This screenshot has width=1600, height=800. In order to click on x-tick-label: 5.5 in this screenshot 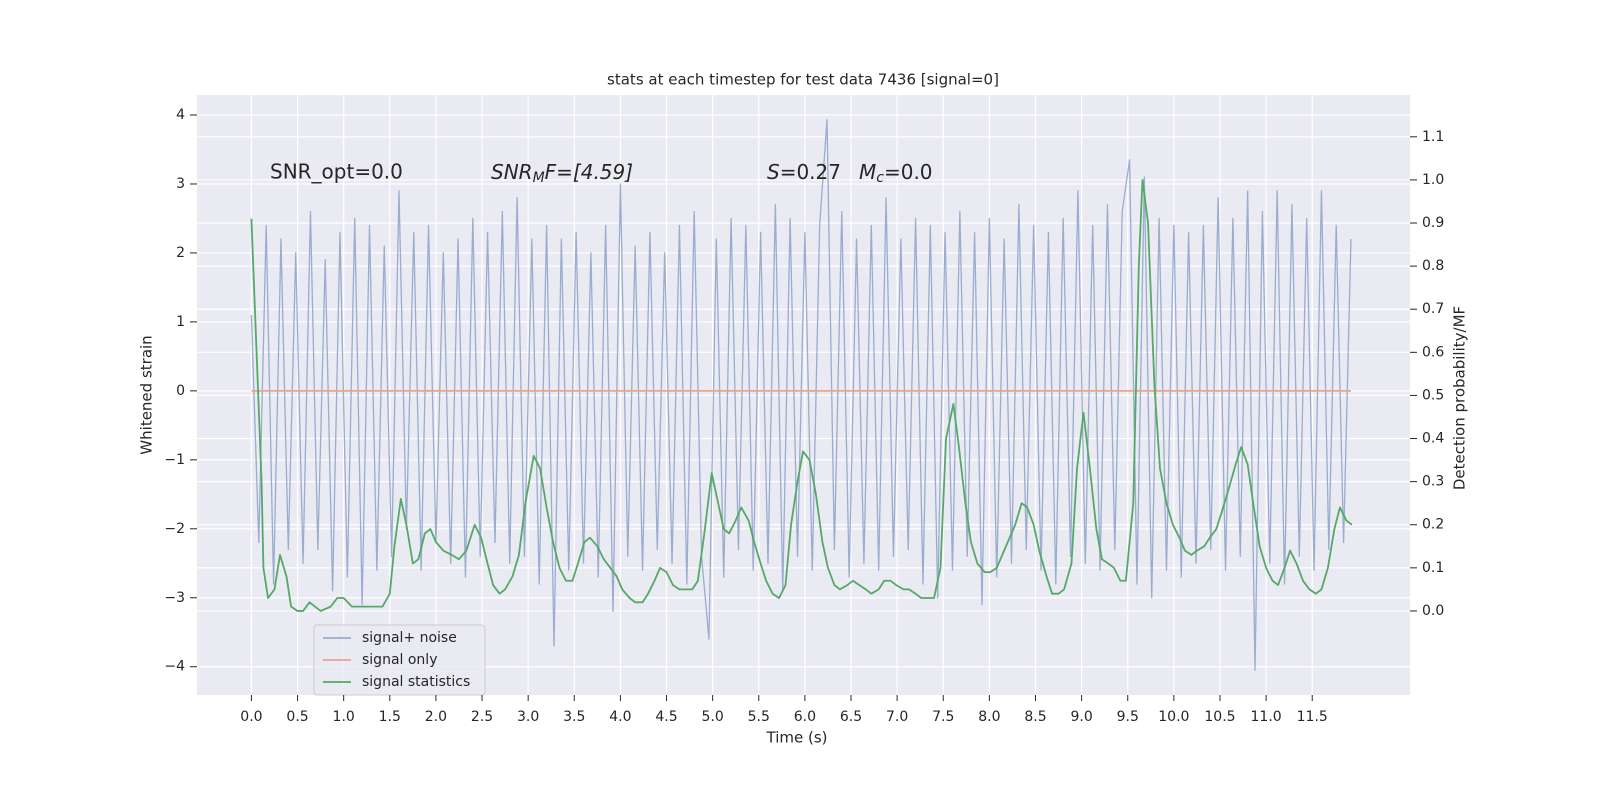, I will do `click(759, 717)`.